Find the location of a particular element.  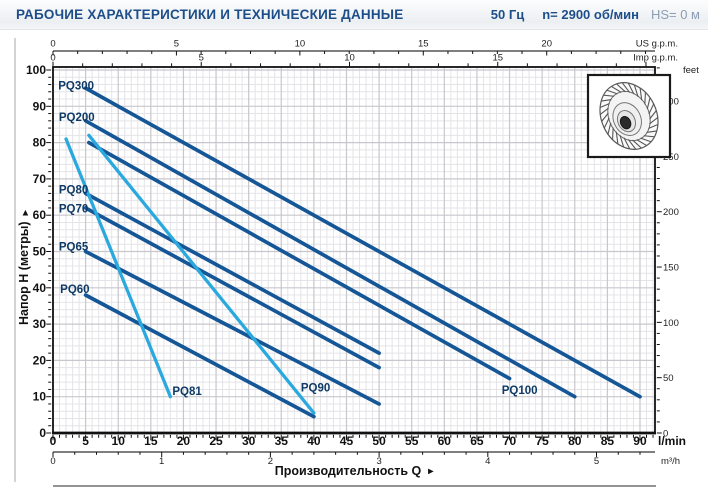

feet-tick-label: 200 is located at coordinates (671, 212).